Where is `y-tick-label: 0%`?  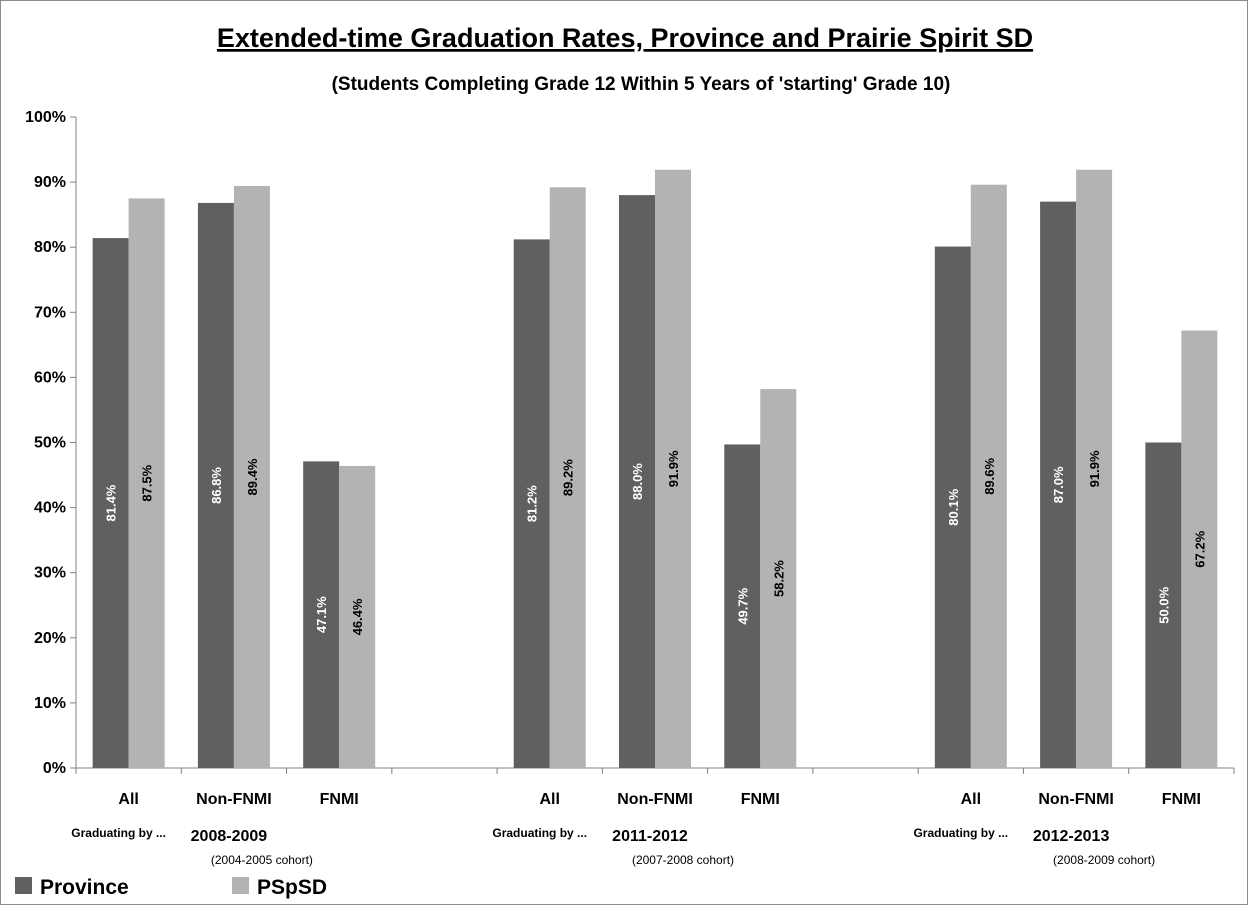
y-tick-label: 0% is located at coordinates (54, 768).